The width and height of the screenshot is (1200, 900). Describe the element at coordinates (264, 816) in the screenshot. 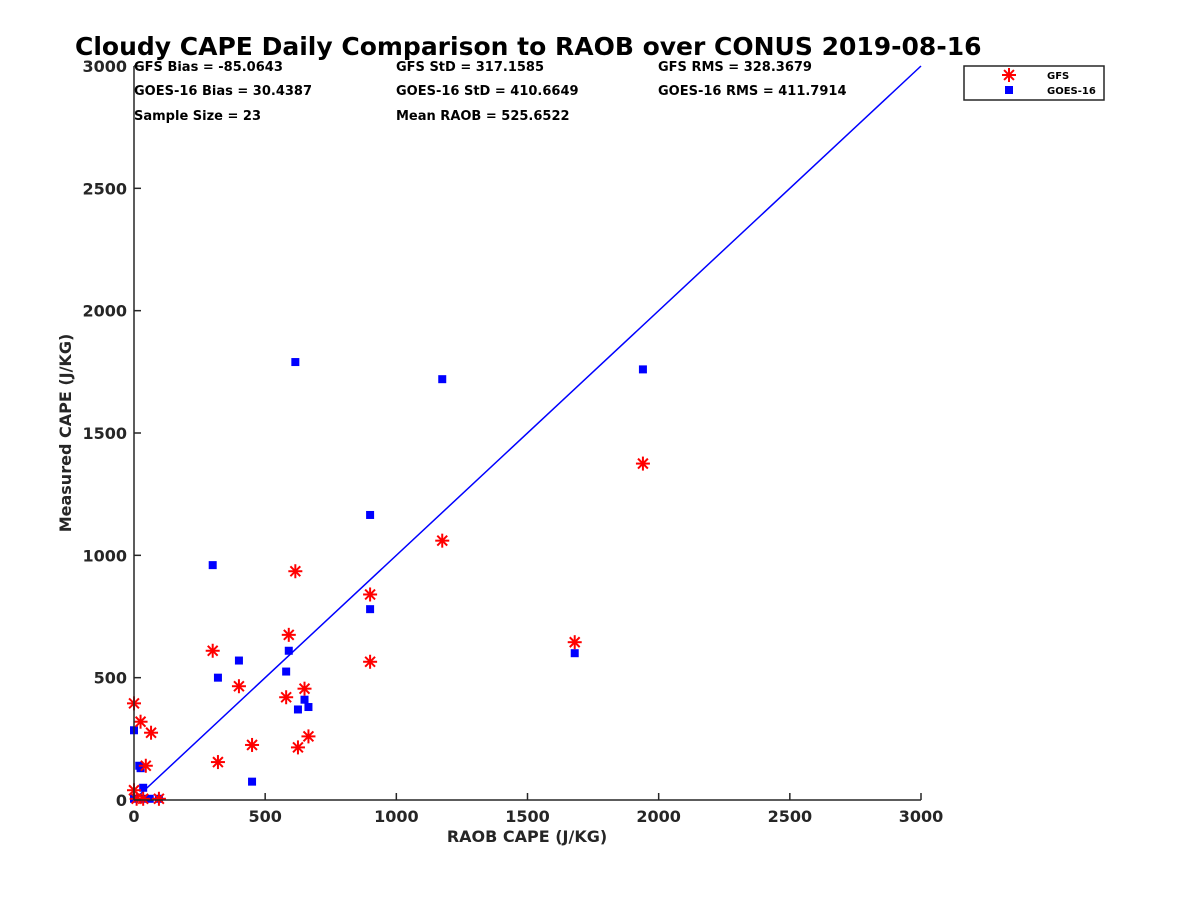

I see `x-tick-label: 500` at that location.